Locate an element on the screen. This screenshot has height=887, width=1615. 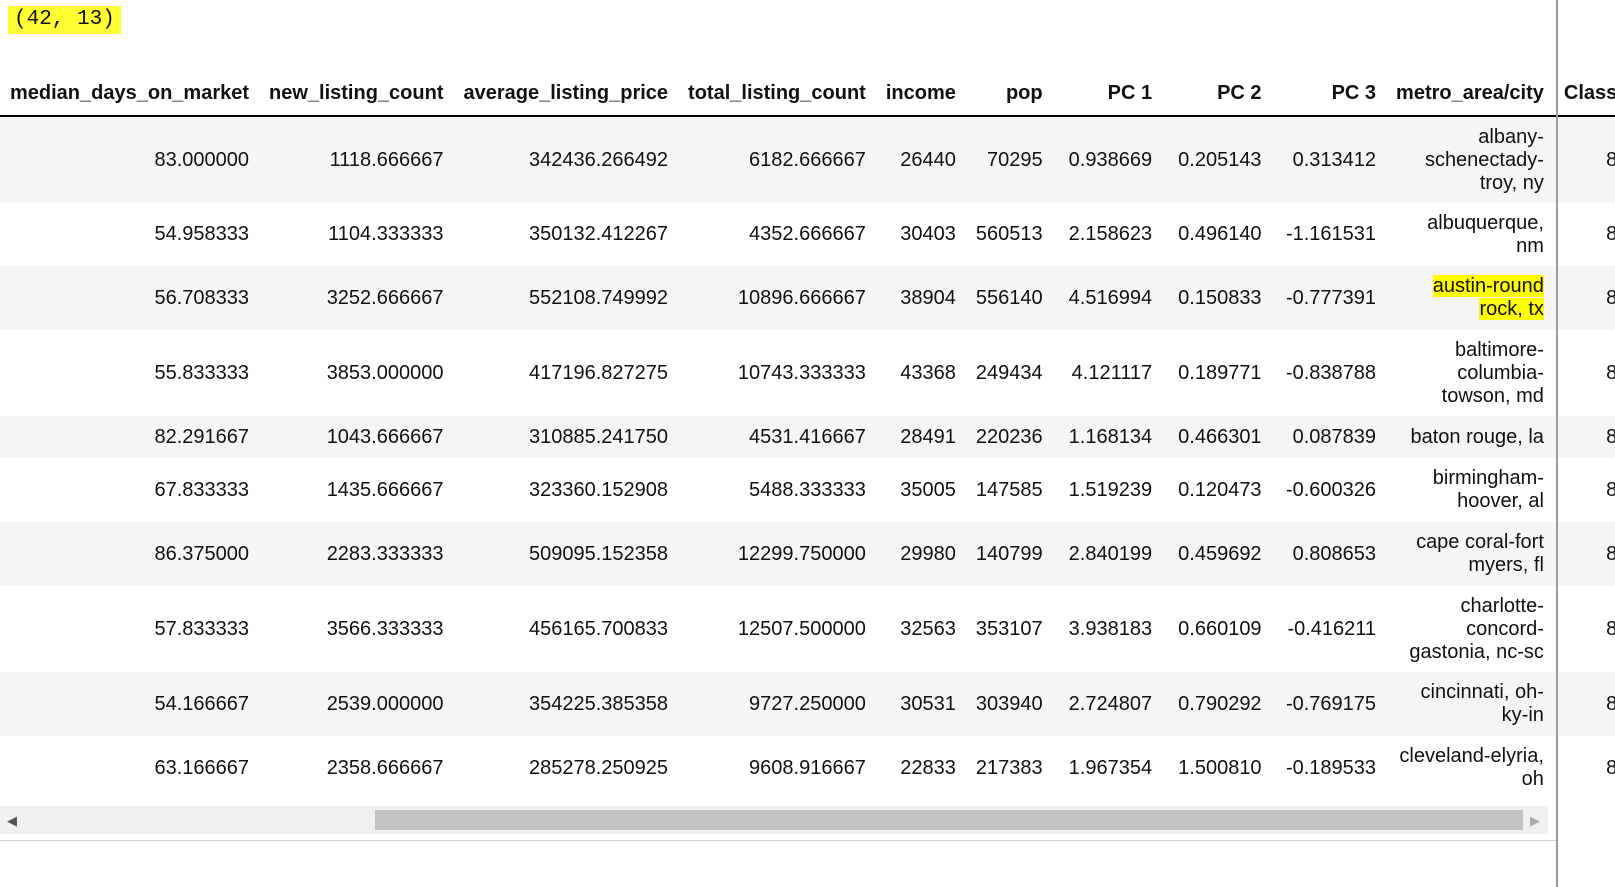
column-header: new_listing_count is located at coordinates (356, 88).